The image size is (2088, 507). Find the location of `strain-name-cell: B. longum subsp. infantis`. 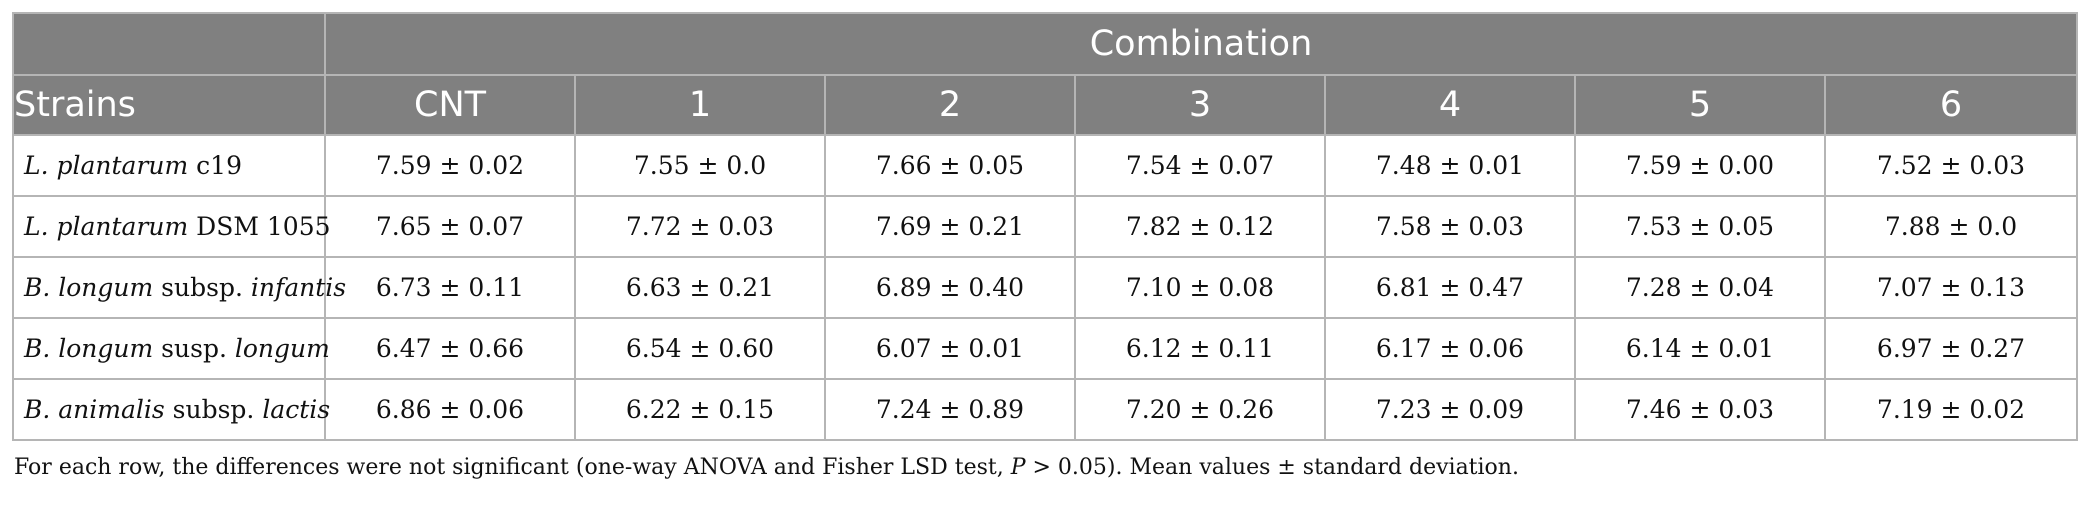

strain-name-cell: B. longum subsp. infantis is located at coordinates (179, 287).